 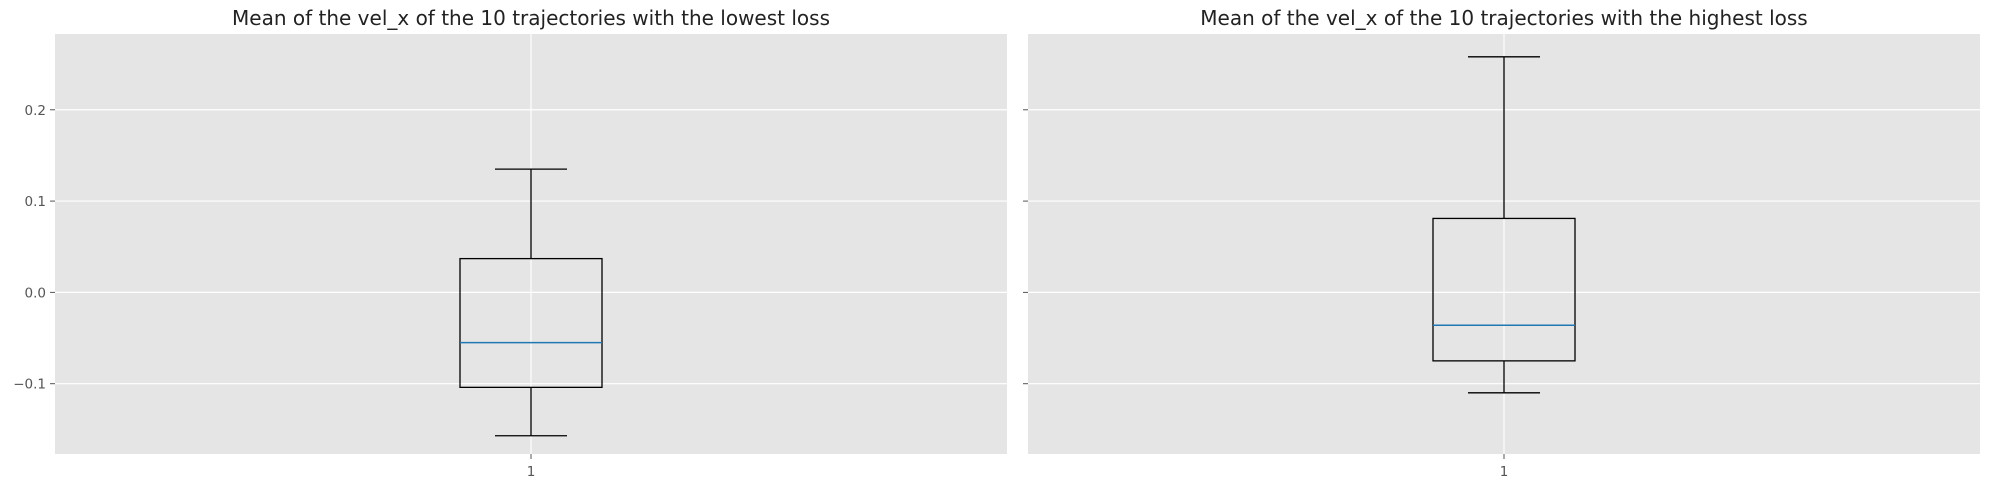 I want to click on right-xtick-label: 1, so click(x=1504, y=472).